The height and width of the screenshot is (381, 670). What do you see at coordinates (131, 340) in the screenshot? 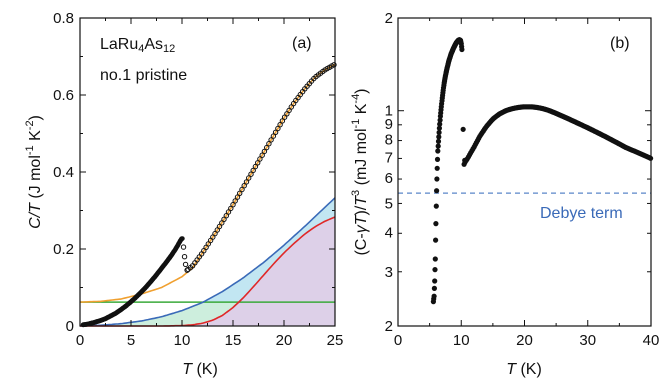
I see `x-tick-label: 5` at bounding box center [131, 340].